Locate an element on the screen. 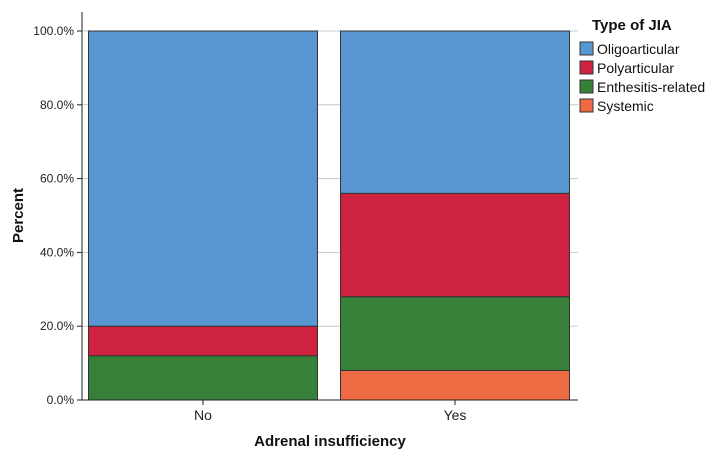 The height and width of the screenshot is (450, 706). bar-segment-oligoarticular-yes is located at coordinates (455, 112).